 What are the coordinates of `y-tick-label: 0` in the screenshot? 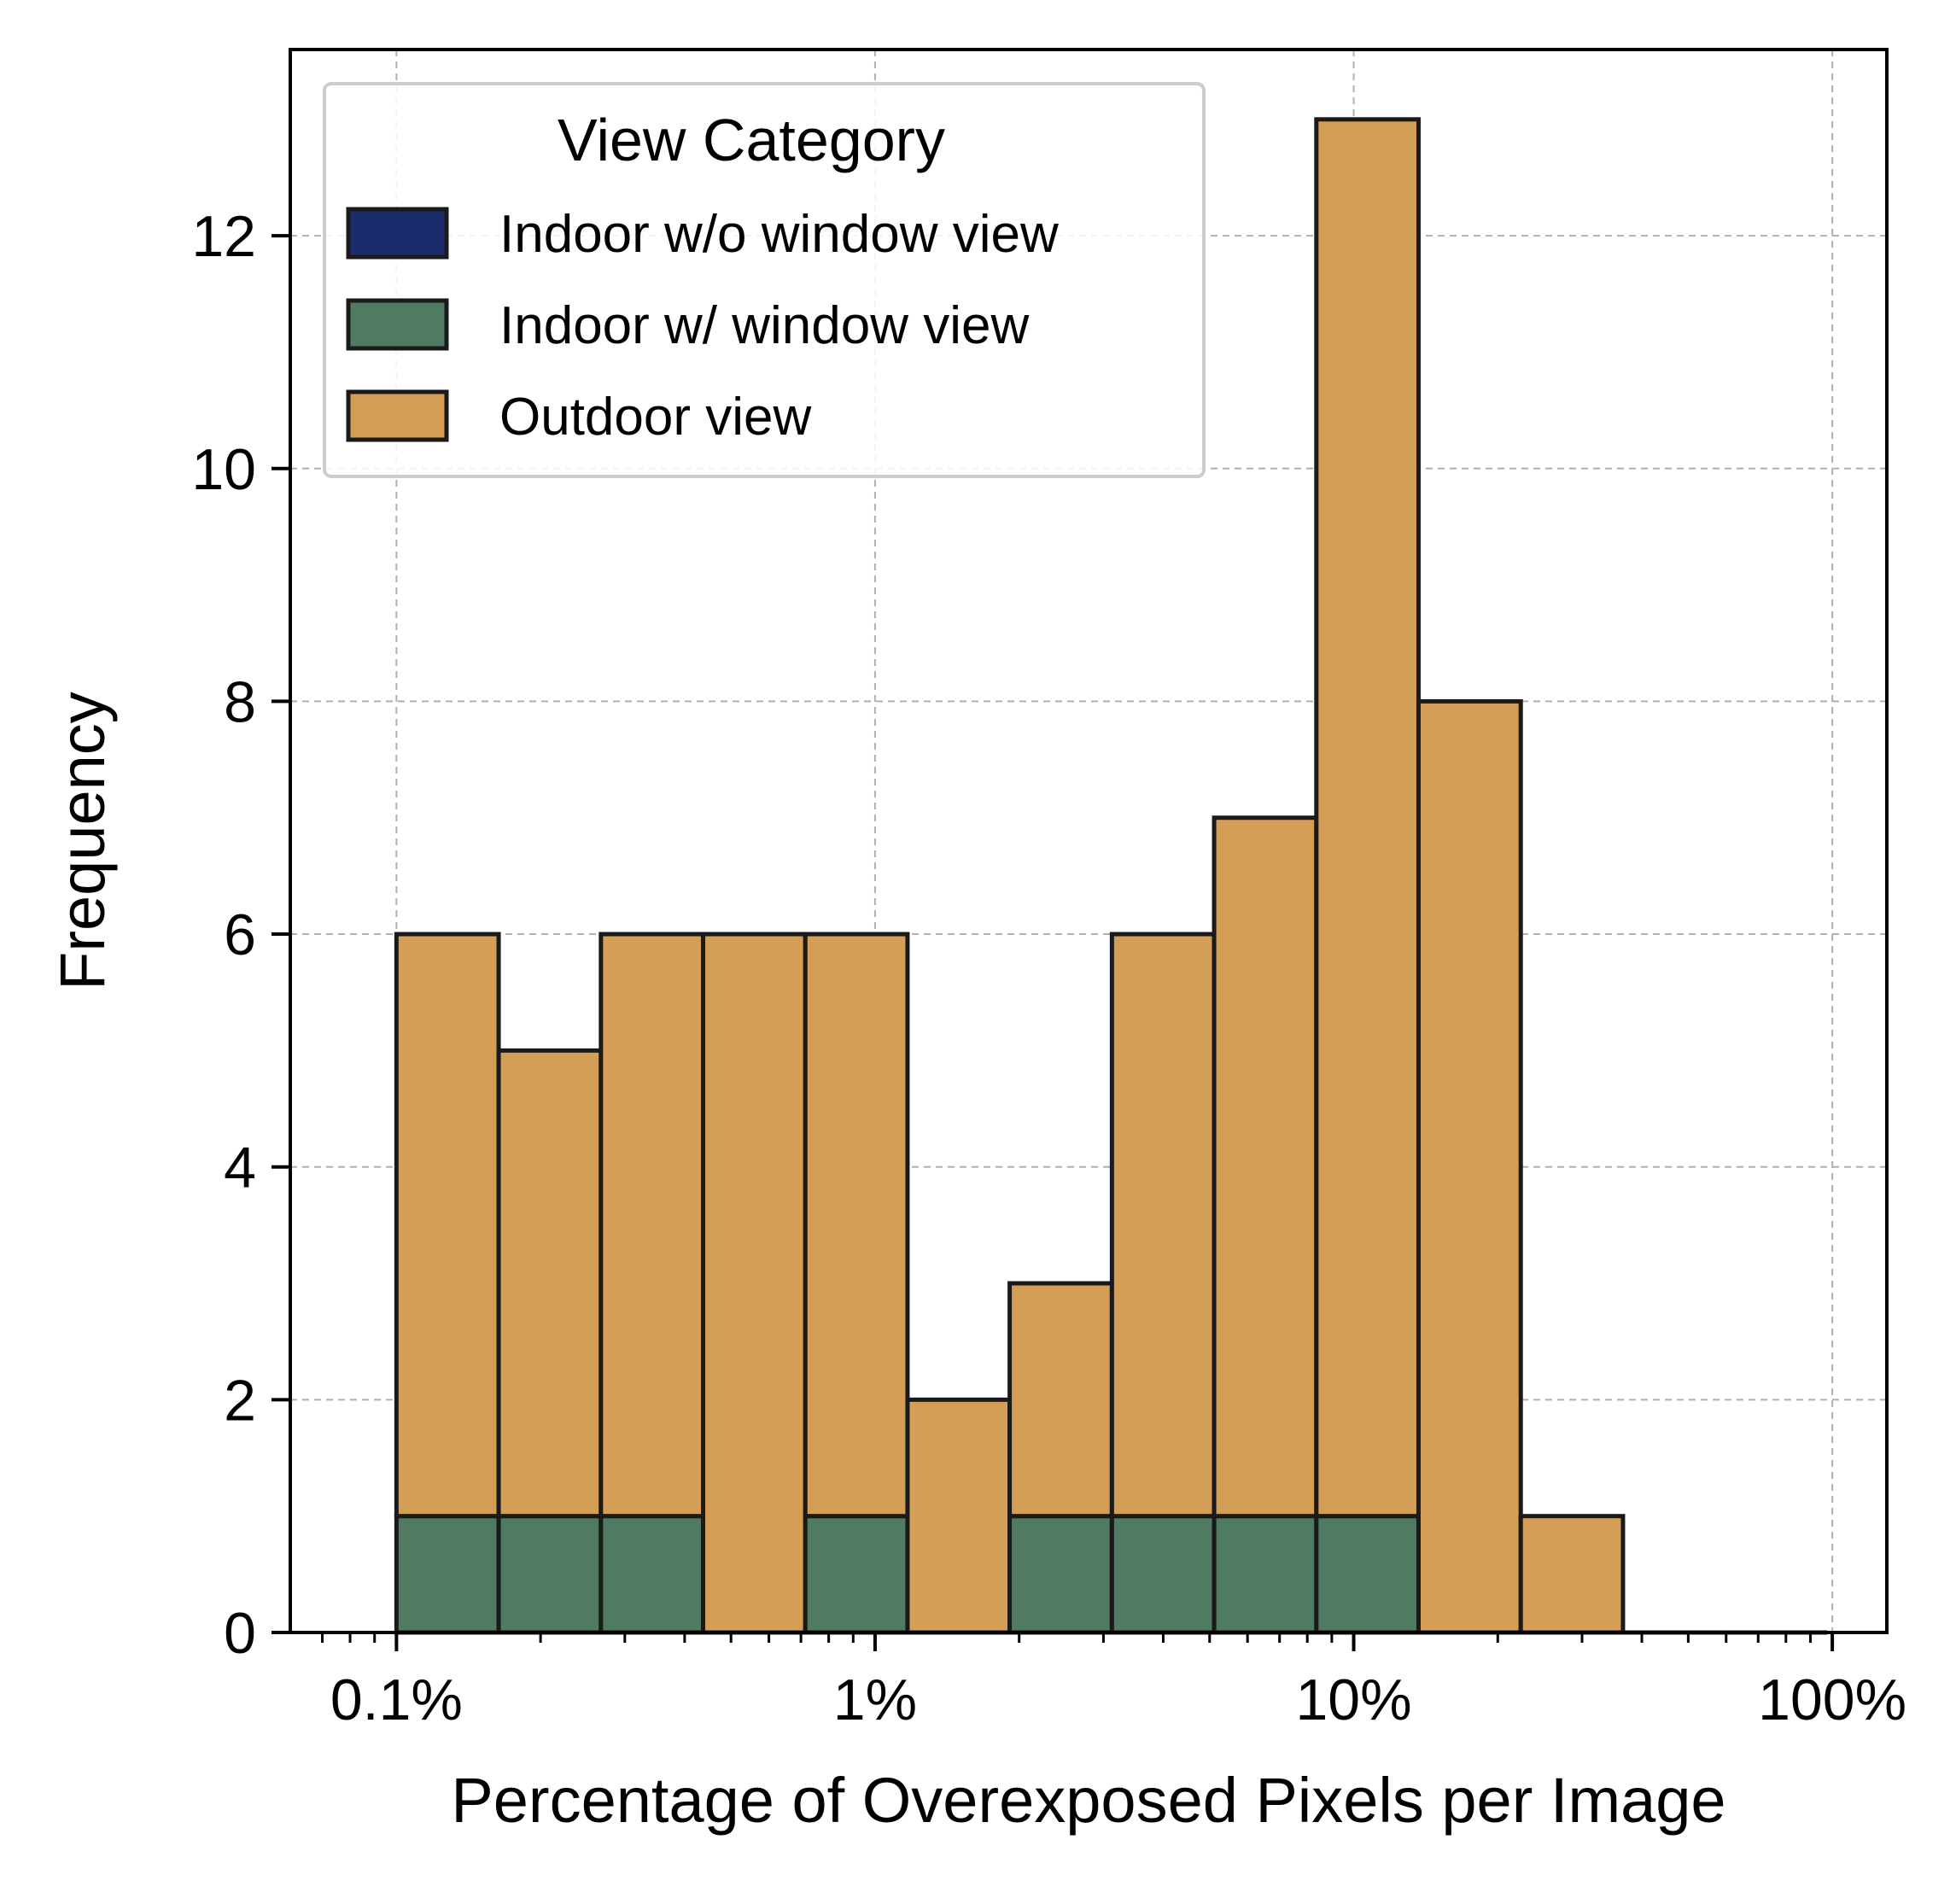 It's located at (240, 1633).